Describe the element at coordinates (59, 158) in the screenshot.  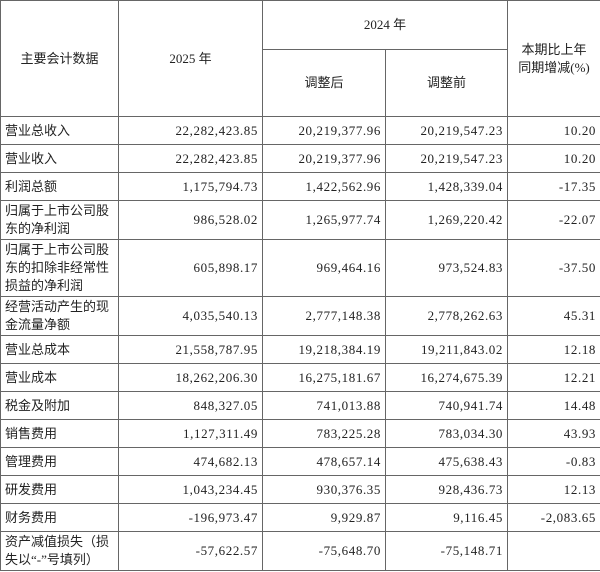
I see `row-label: 营业收入` at that location.